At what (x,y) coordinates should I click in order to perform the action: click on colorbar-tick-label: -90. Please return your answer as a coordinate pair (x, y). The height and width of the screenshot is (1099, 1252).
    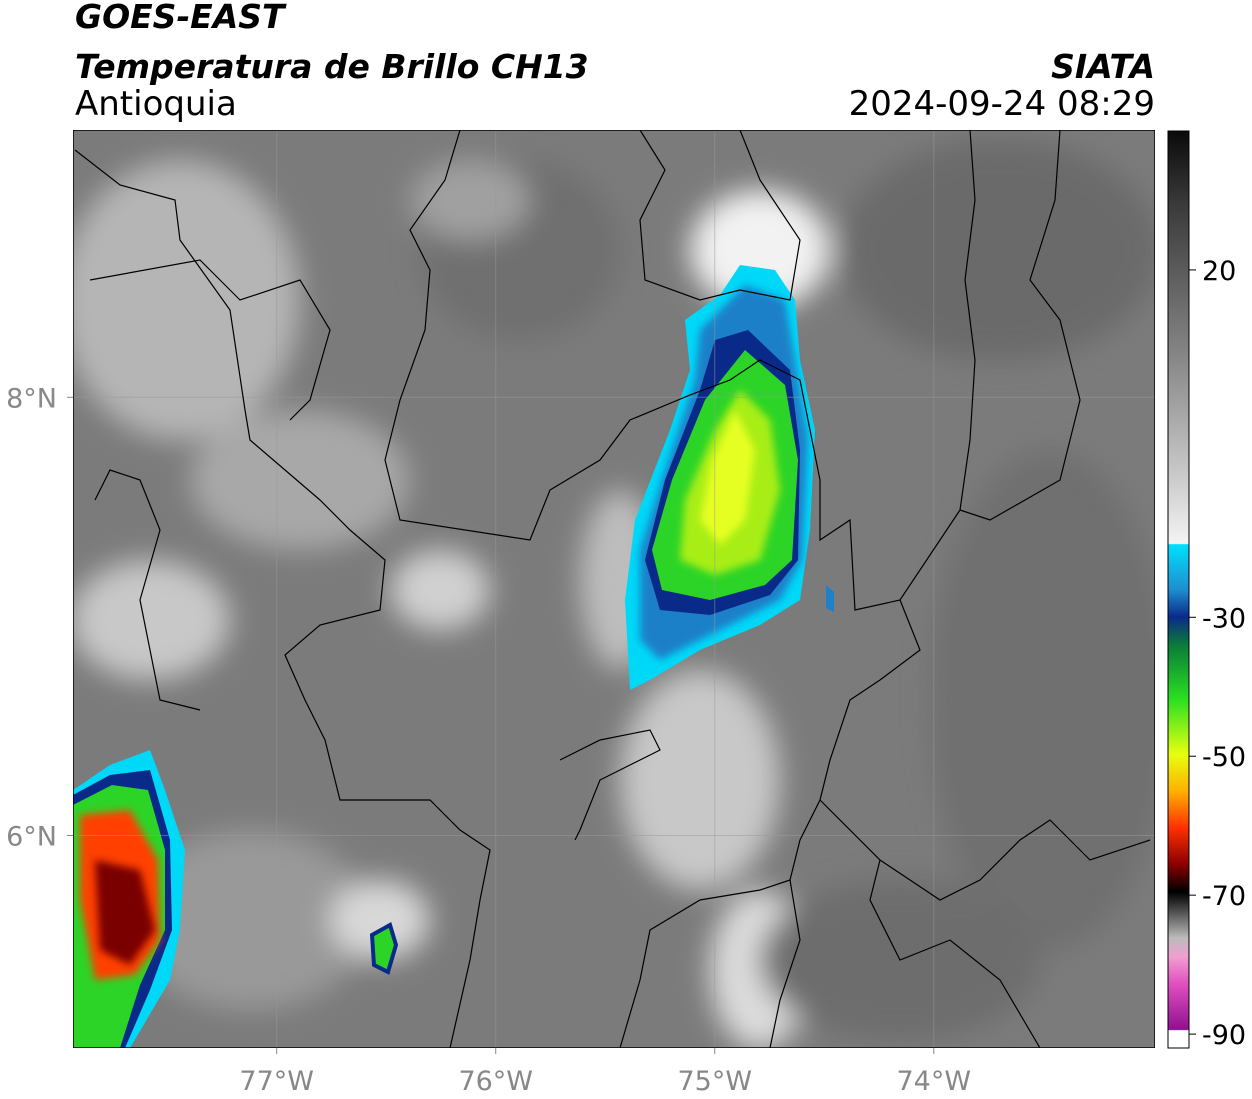
    Looking at the image, I should click on (1224, 1035).